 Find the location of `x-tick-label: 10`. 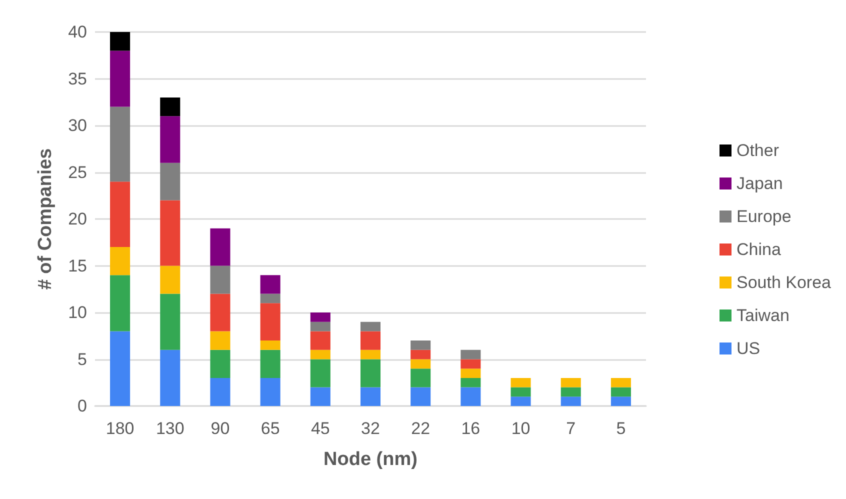

x-tick-label: 10 is located at coordinates (520, 428).